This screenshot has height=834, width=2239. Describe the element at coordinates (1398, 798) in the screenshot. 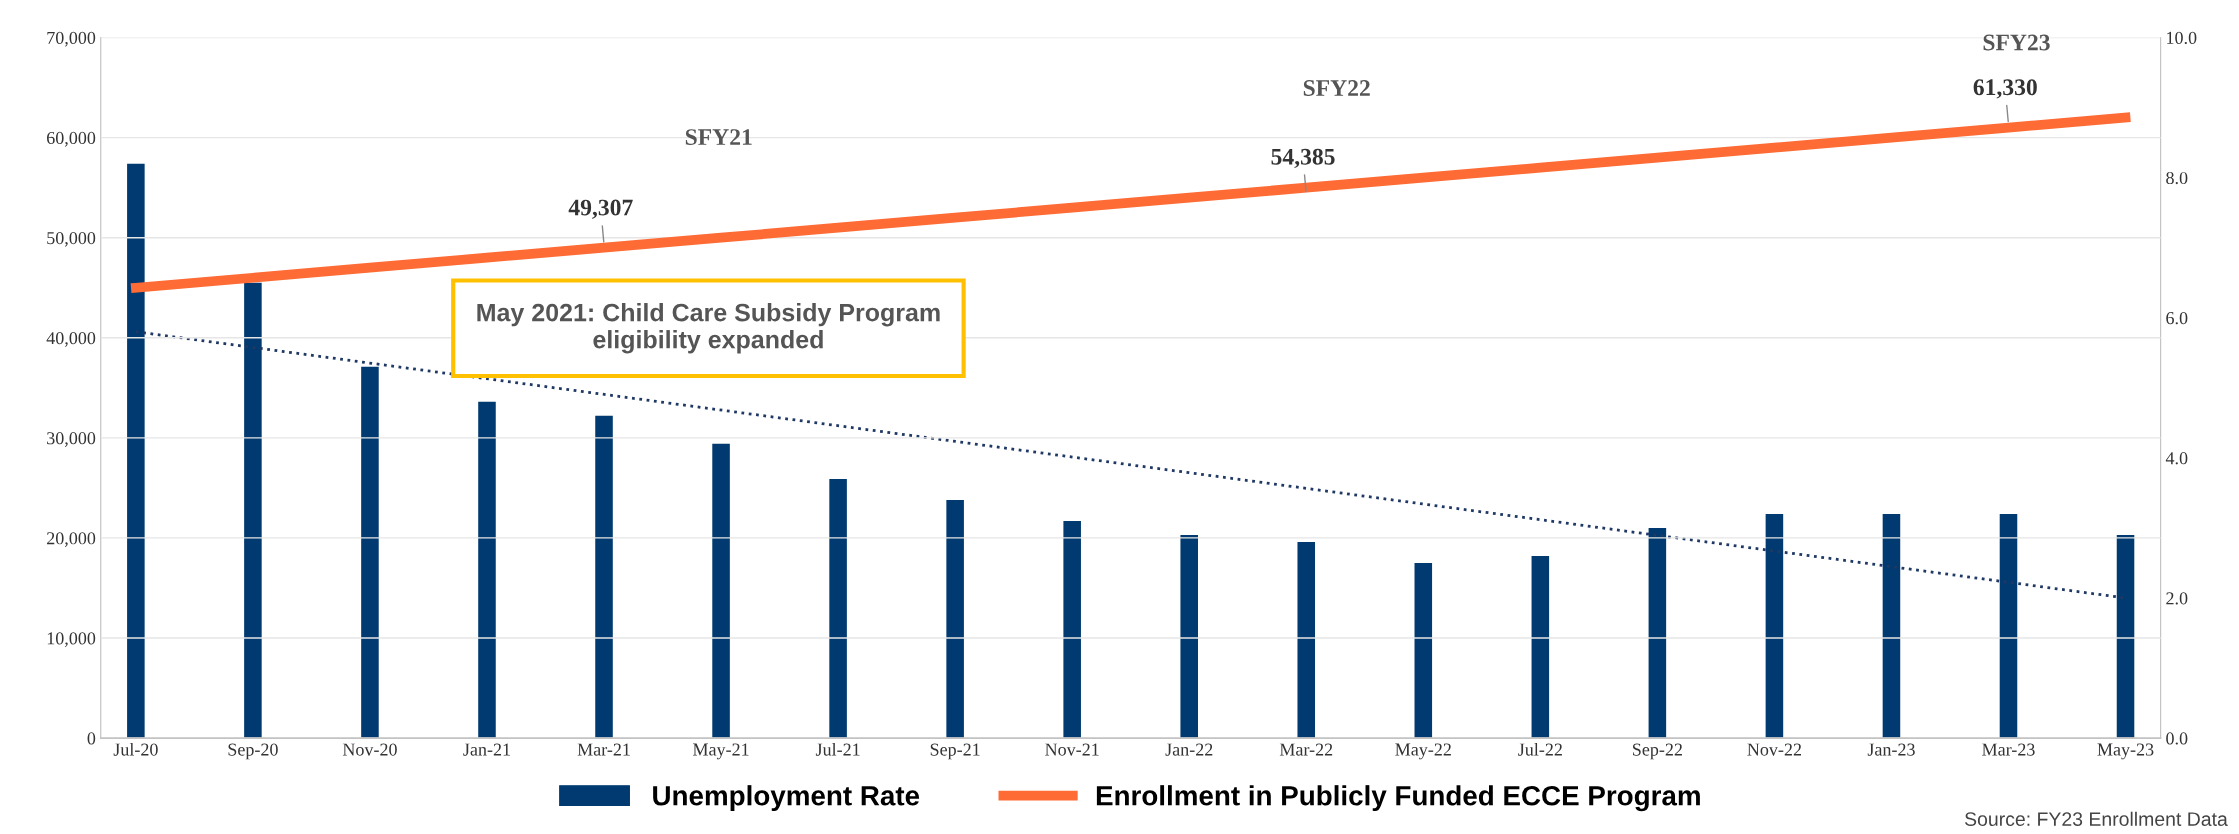

I see `legend-label: Enrollment in Publicly Funded ECCE Program` at that location.